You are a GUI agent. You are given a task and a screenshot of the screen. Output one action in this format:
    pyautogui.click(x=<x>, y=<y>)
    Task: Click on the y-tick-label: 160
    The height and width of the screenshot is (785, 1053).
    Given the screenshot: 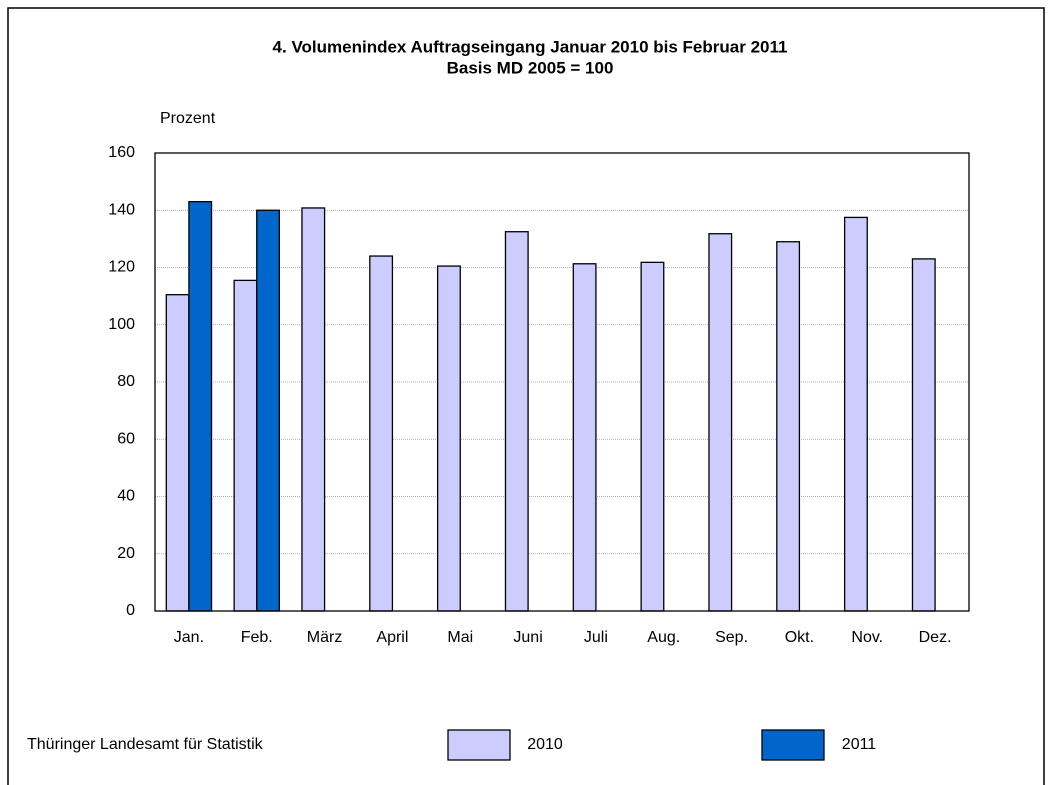 What is the action you would take?
    pyautogui.click(x=121, y=152)
    